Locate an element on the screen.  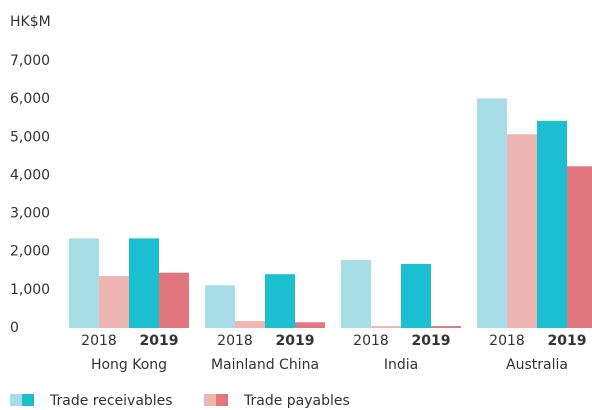
group-label: Hong Kong is located at coordinates (129, 365).